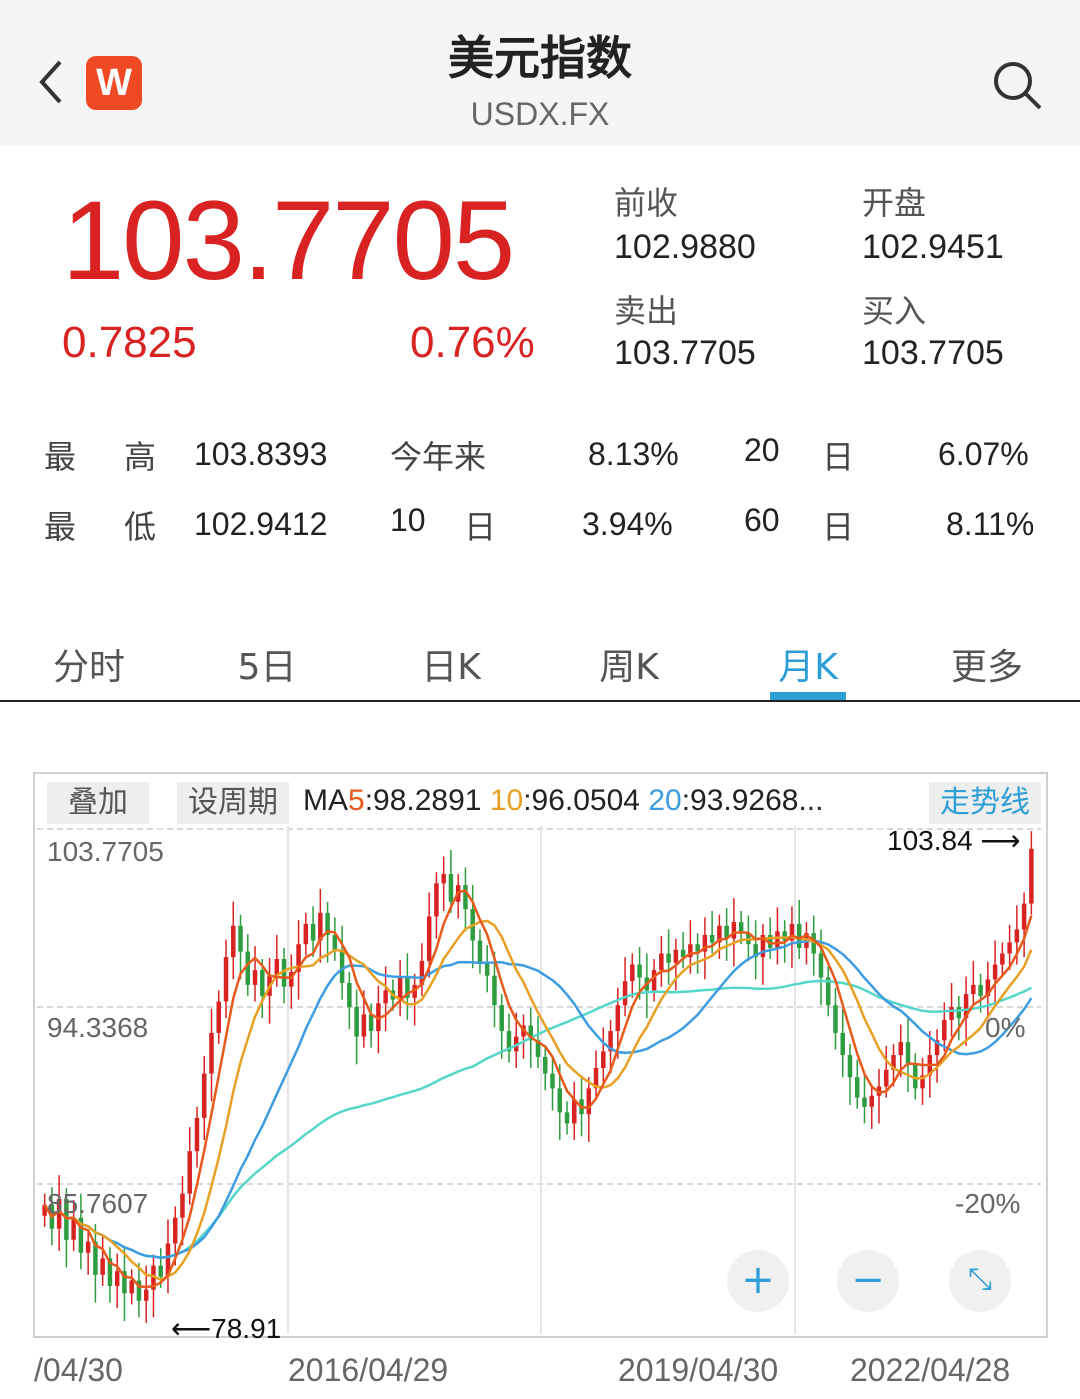 Image resolution: width=1080 pixels, height=1399 pixels. I want to click on low-label-1: 最, so click(60, 527).